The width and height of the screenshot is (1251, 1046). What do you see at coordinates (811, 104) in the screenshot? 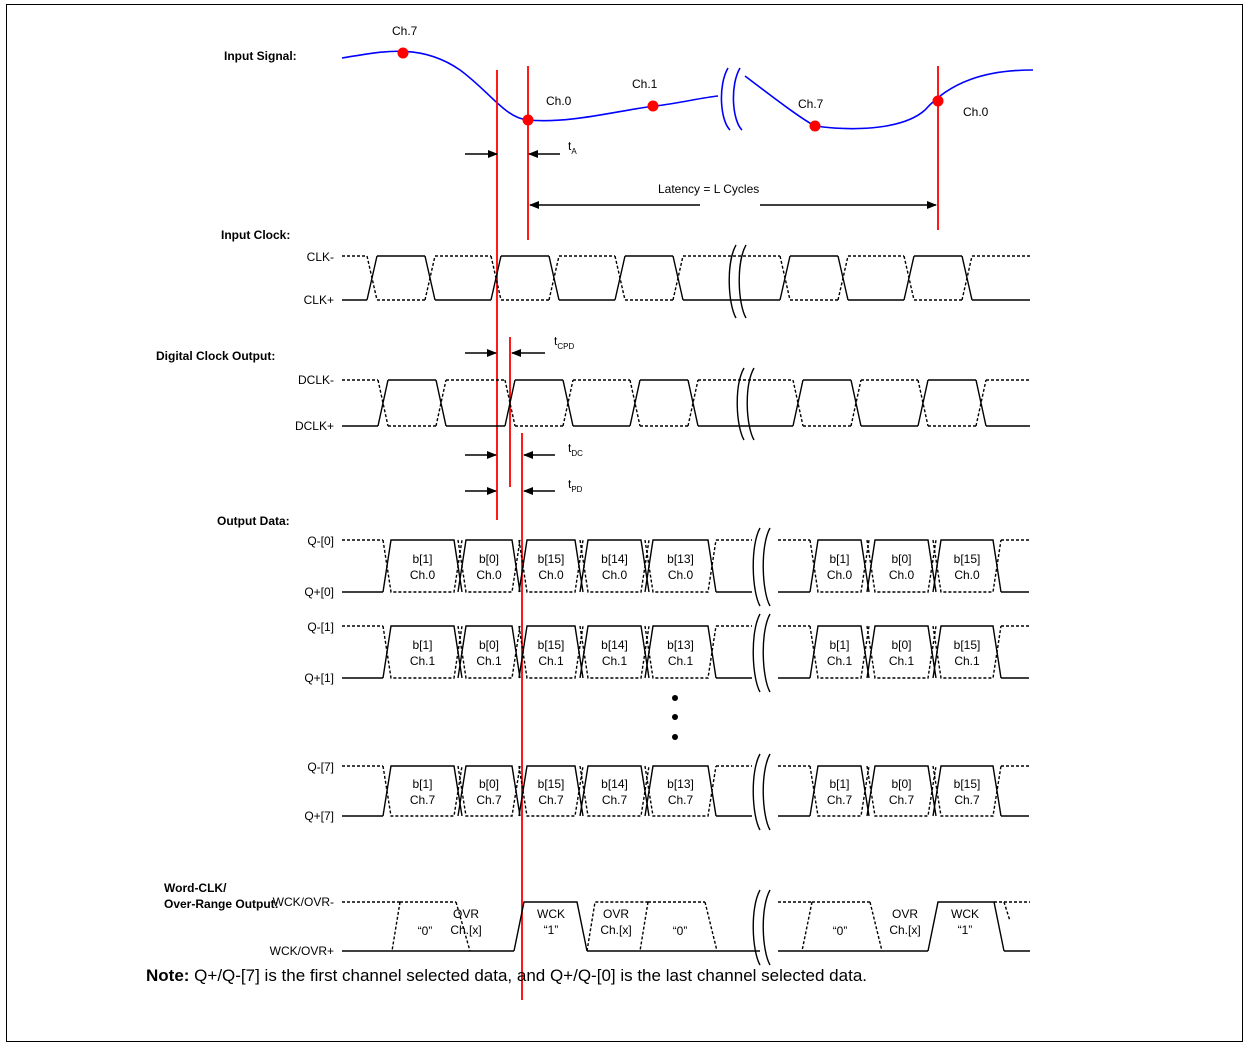
I see `label-ch7-b: Ch.7` at bounding box center [811, 104].